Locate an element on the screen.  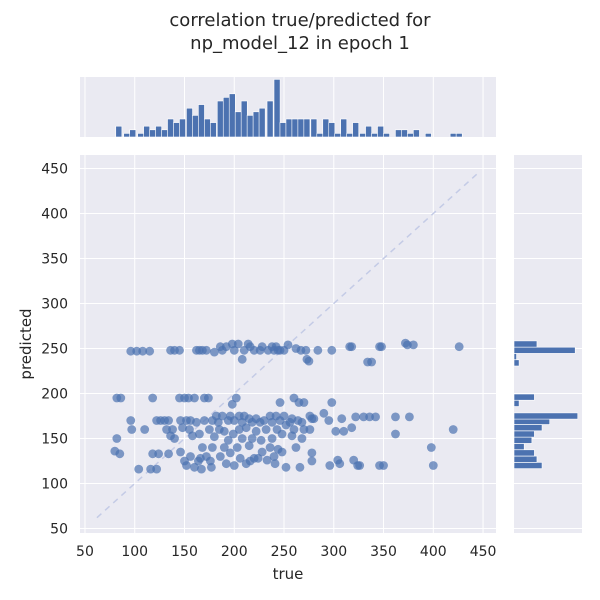
y-tick-label: 300 is located at coordinates (54, 305).